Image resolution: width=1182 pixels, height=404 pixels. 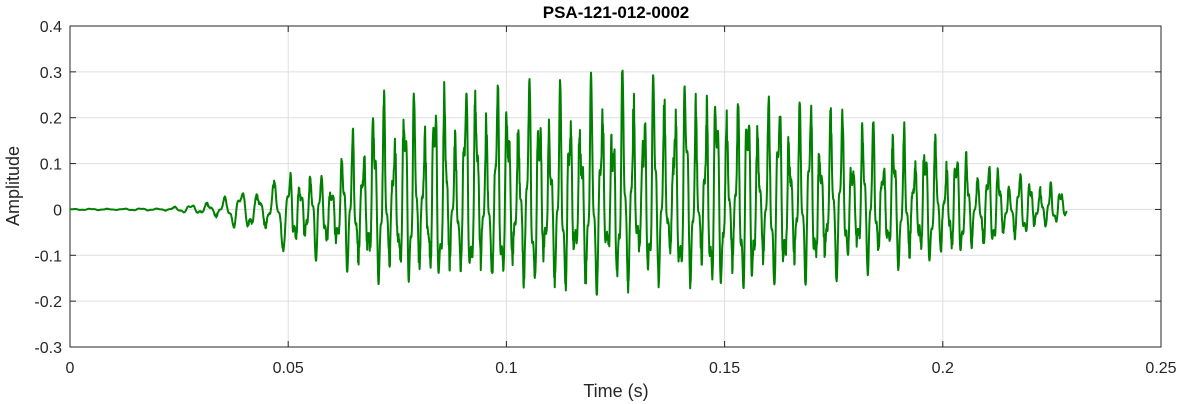 What do you see at coordinates (1160, 368) in the screenshot?
I see `x-tick-label: 0.25` at bounding box center [1160, 368].